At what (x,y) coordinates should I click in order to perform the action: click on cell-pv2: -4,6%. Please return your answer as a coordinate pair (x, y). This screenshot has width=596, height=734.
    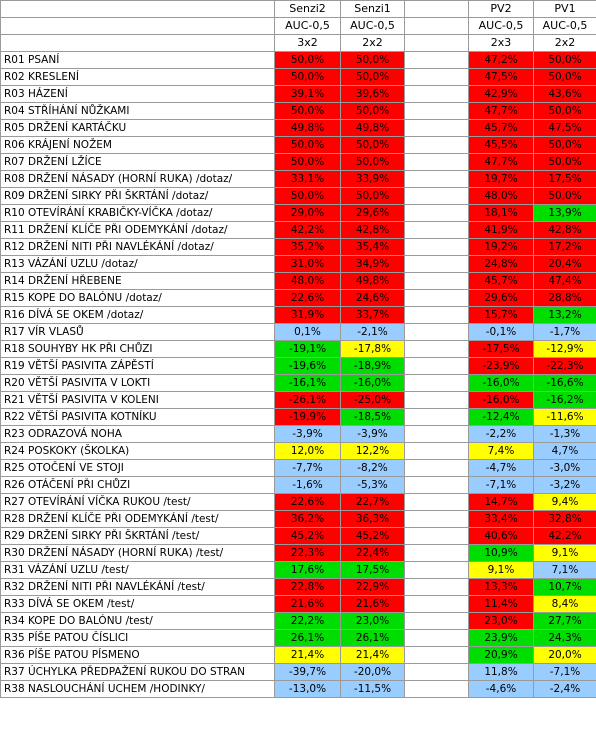
    Looking at the image, I should click on (501, 689).